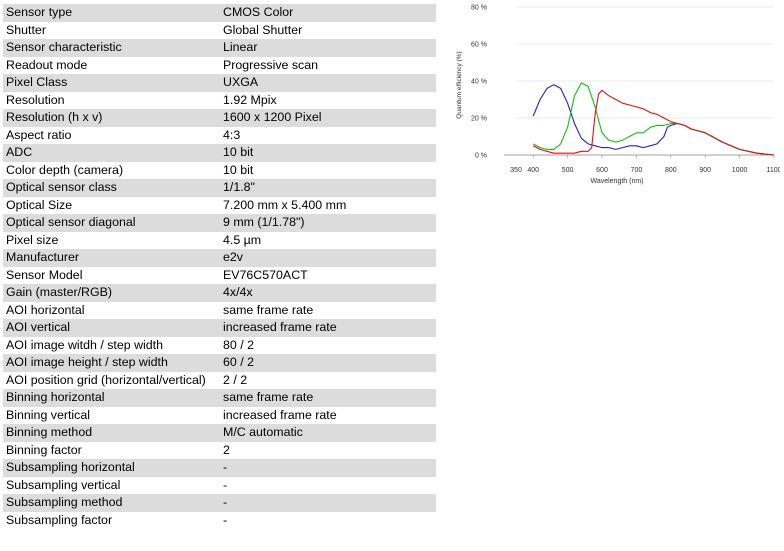  I want to click on spec-row: Binning method M/C automatic, so click(219, 433).